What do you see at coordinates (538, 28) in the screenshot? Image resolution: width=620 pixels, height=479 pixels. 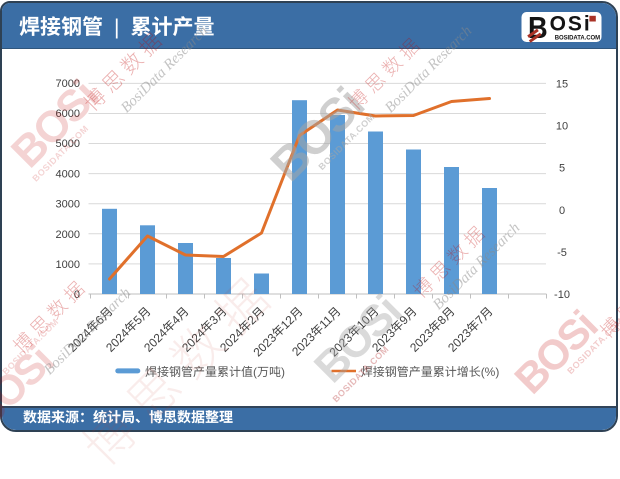 I see `svg-text: B` at bounding box center [538, 28].